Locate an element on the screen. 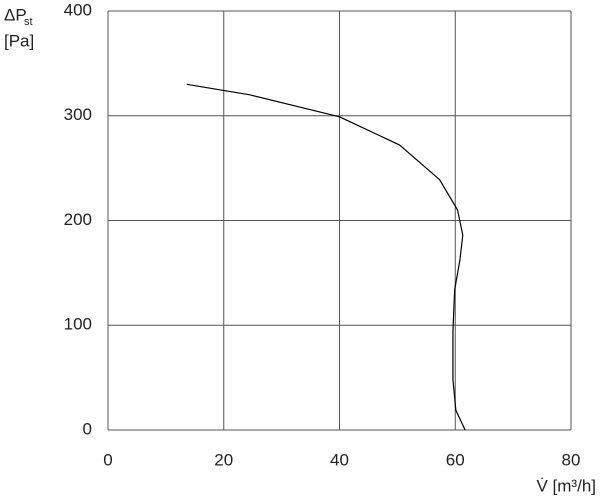  y-axis-label: ΔP is located at coordinates (15, 14).